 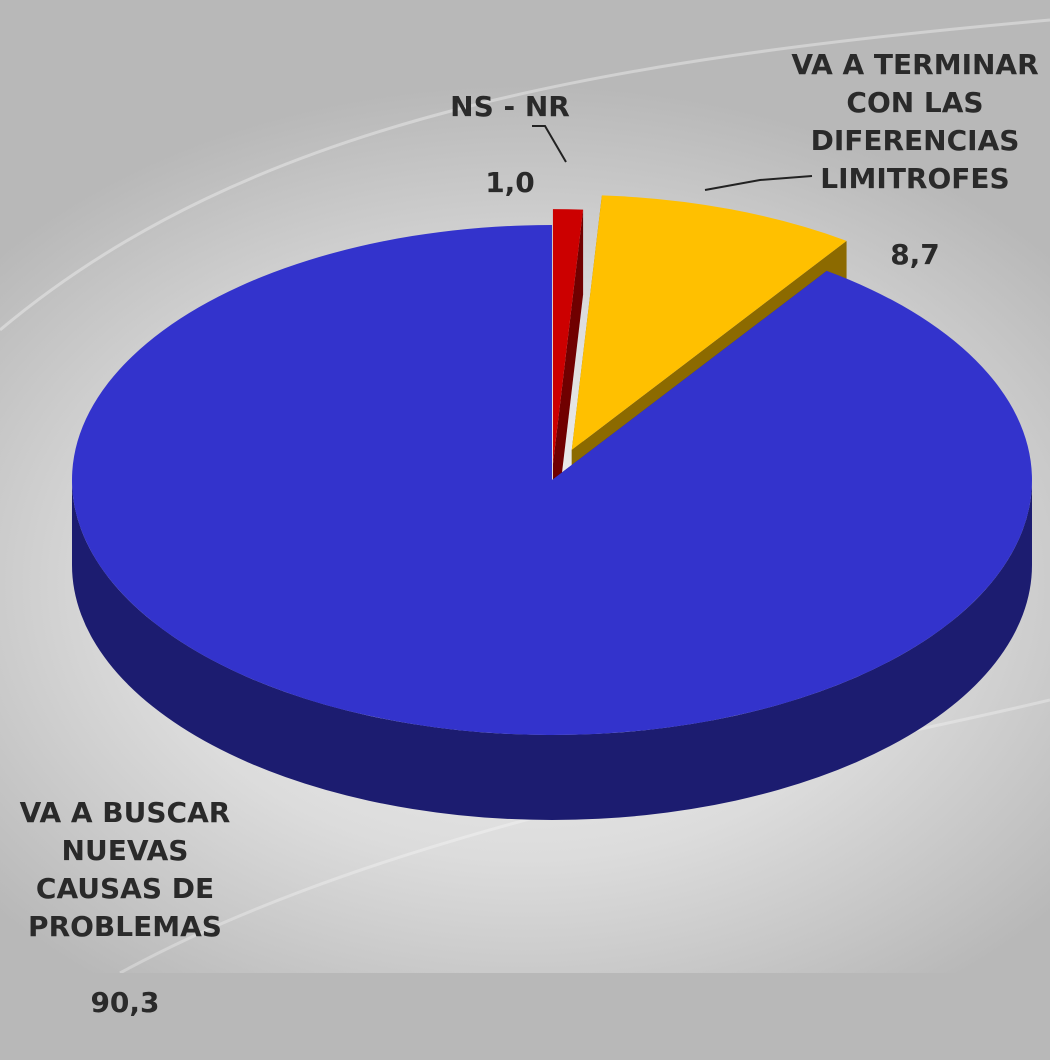 I want to click on value-label: 1,0, so click(x=510, y=182).